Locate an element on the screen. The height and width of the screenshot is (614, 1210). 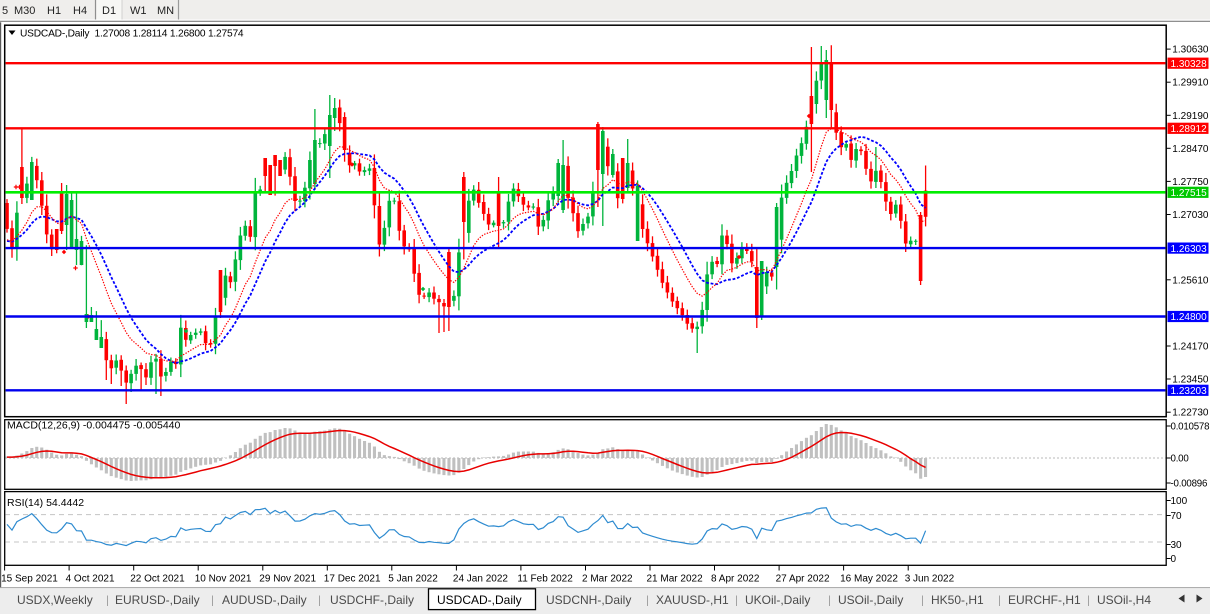
svg-text: M30 is located at coordinates (24, 11).